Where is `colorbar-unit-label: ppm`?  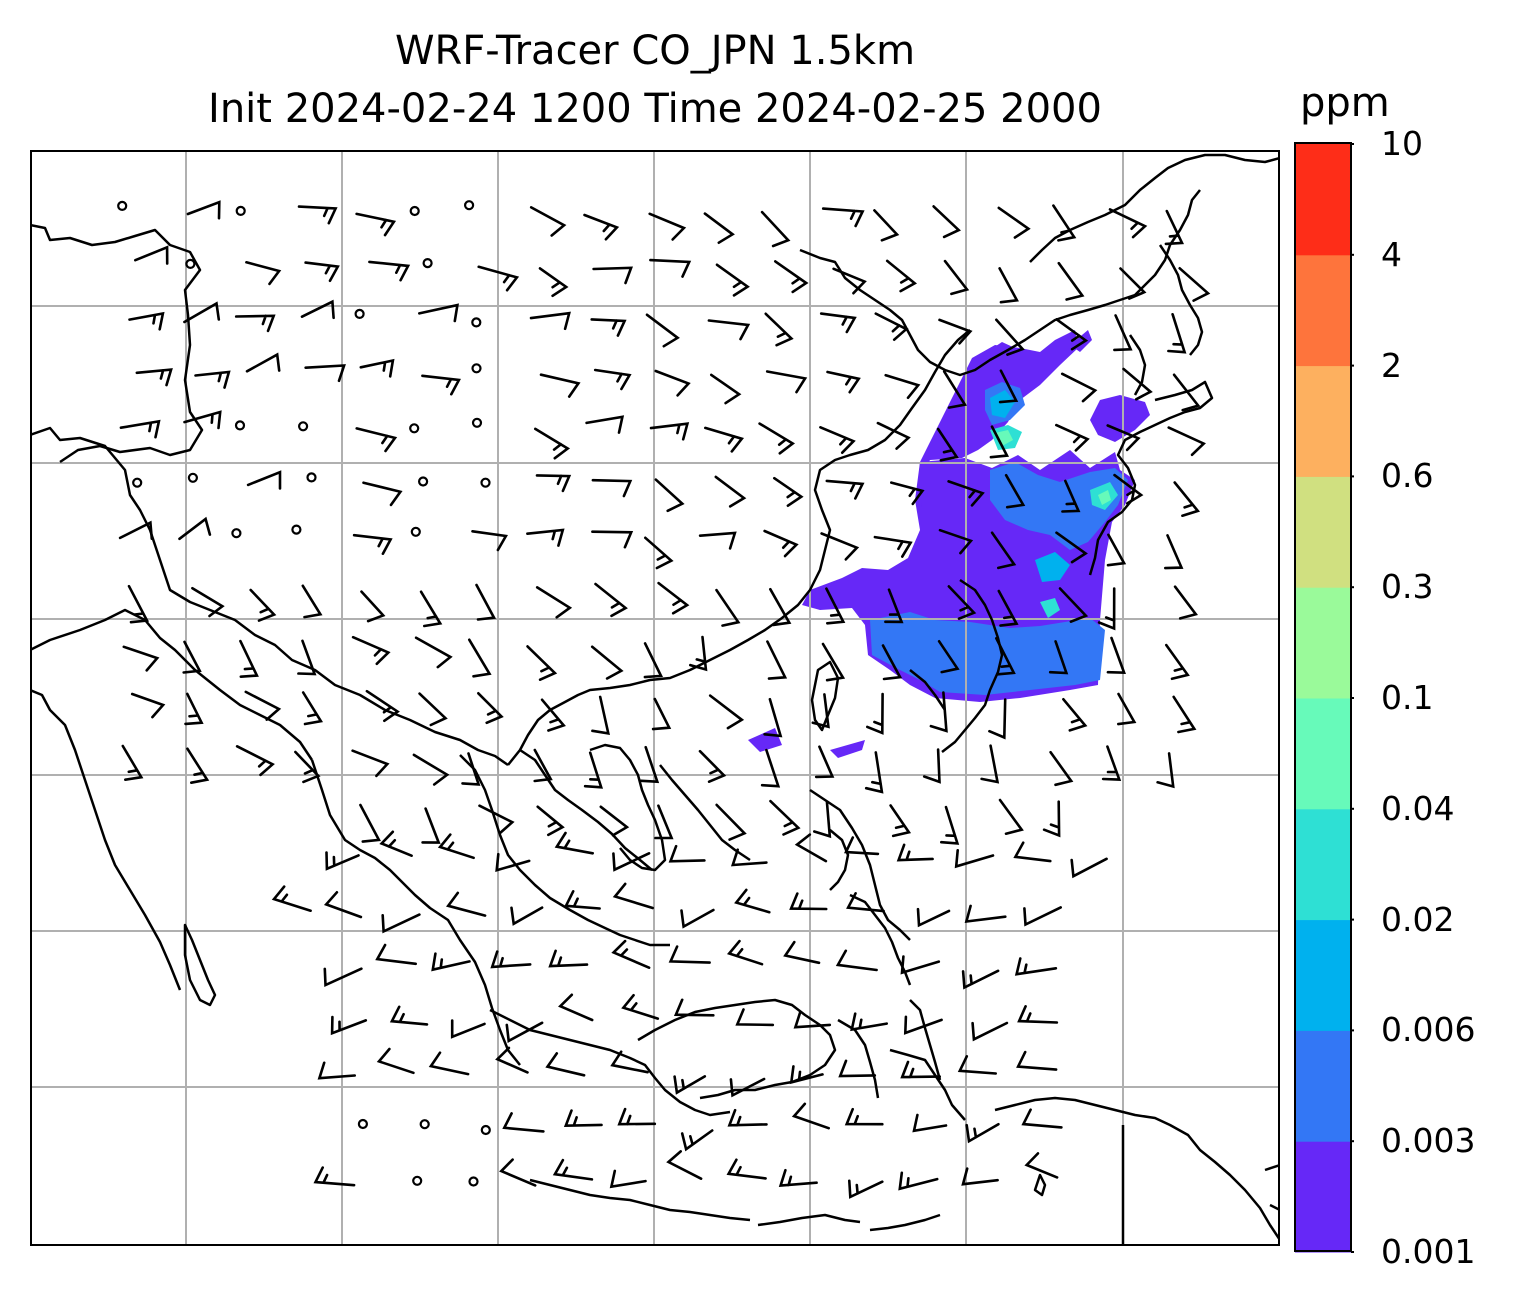
colorbar-unit-label: ppm is located at coordinates (1345, 103).